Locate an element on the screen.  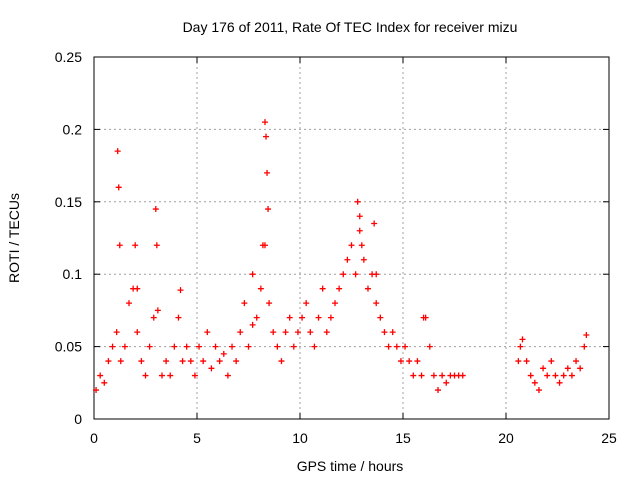
x-tick-label: 20 is located at coordinates (506, 438).